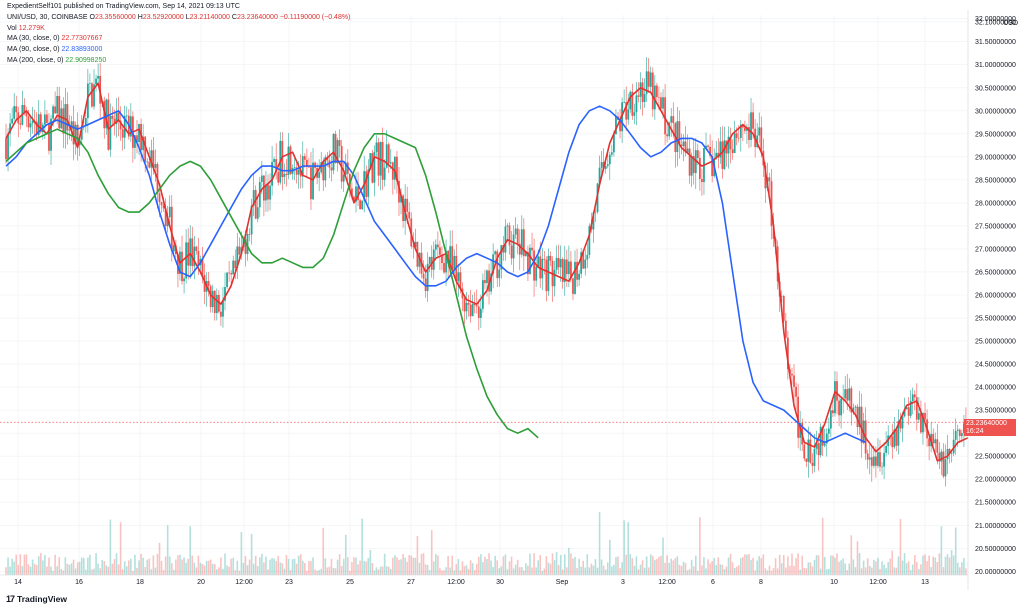  I want to click on price-tick-label: 28.00000000, so click(995, 203).